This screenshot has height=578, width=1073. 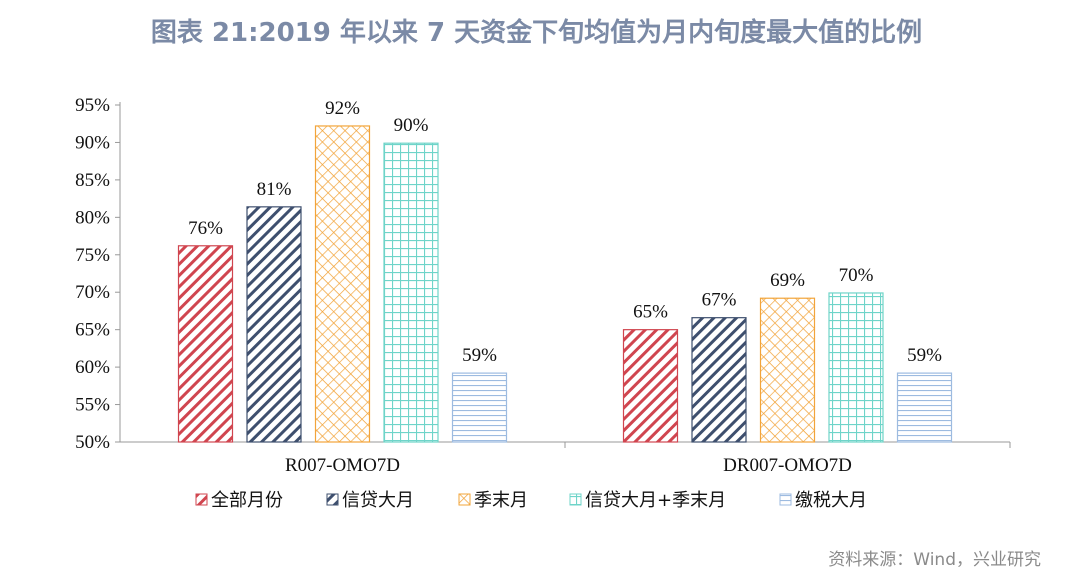 I want to click on legend-item: 缴税大月, so click(x=823, y=500).